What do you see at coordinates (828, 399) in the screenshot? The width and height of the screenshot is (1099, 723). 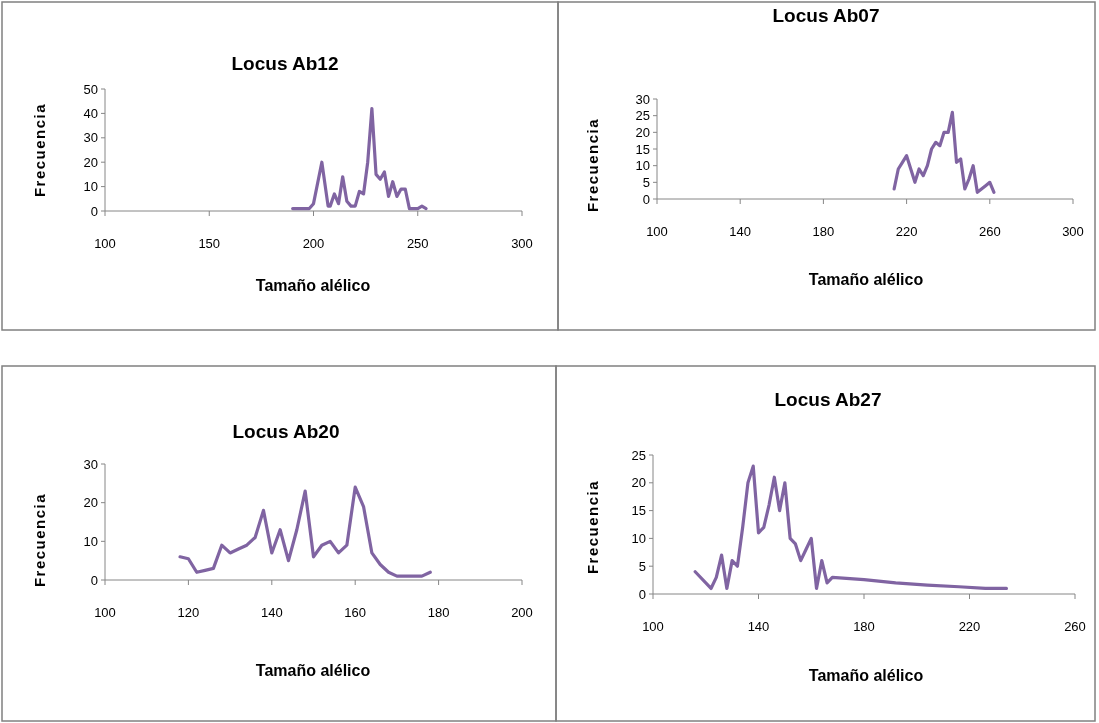 I see `chart-title: Locus Ab27` at bounding box center [828, 399].